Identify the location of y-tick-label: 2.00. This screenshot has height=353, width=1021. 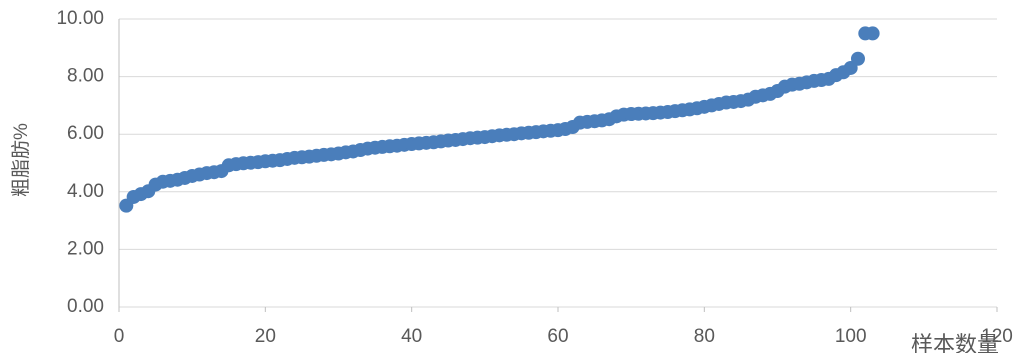
(85, 248).